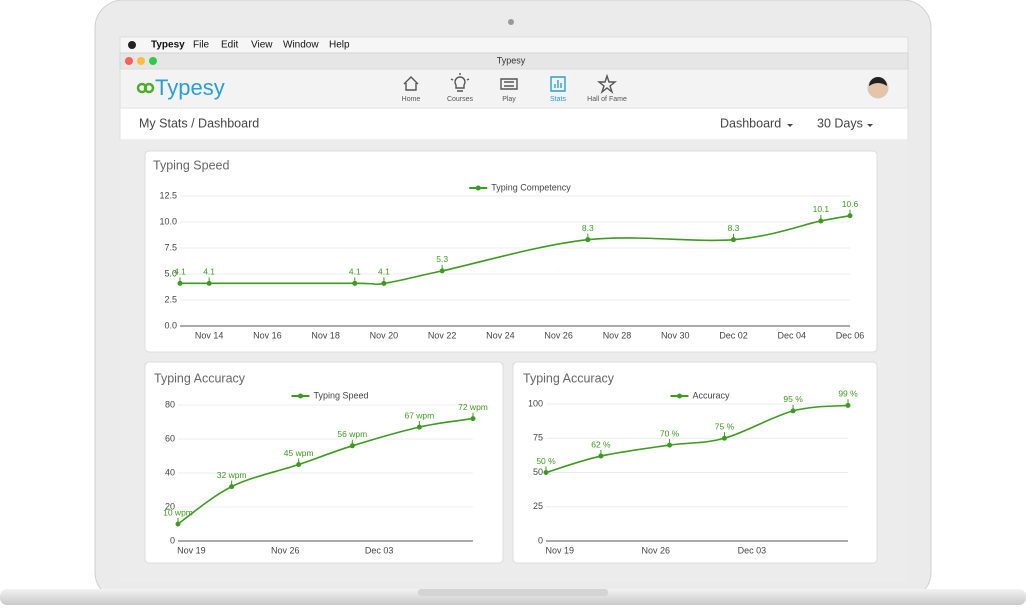 This screenshot has height=616, width=1026. Describe the element at coordinates (301, 45) in the screenshot. I see `menu-item: Window` at that location.